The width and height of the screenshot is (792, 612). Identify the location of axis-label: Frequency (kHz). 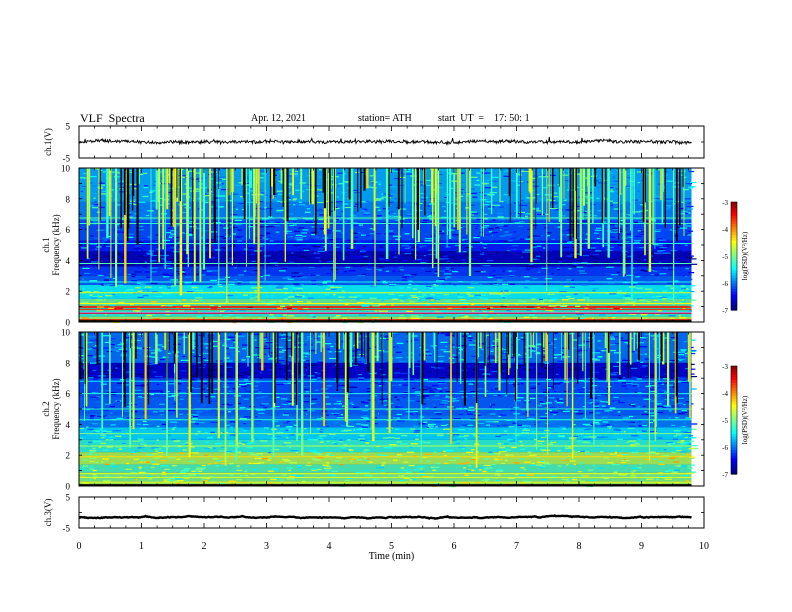
(56, 244).